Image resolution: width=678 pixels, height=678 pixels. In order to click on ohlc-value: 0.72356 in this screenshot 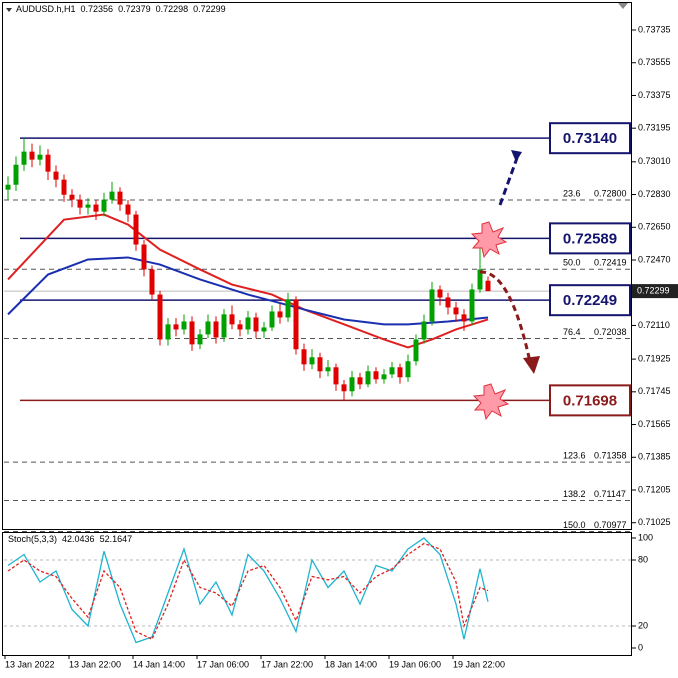, I will do `click(97, 9)`.